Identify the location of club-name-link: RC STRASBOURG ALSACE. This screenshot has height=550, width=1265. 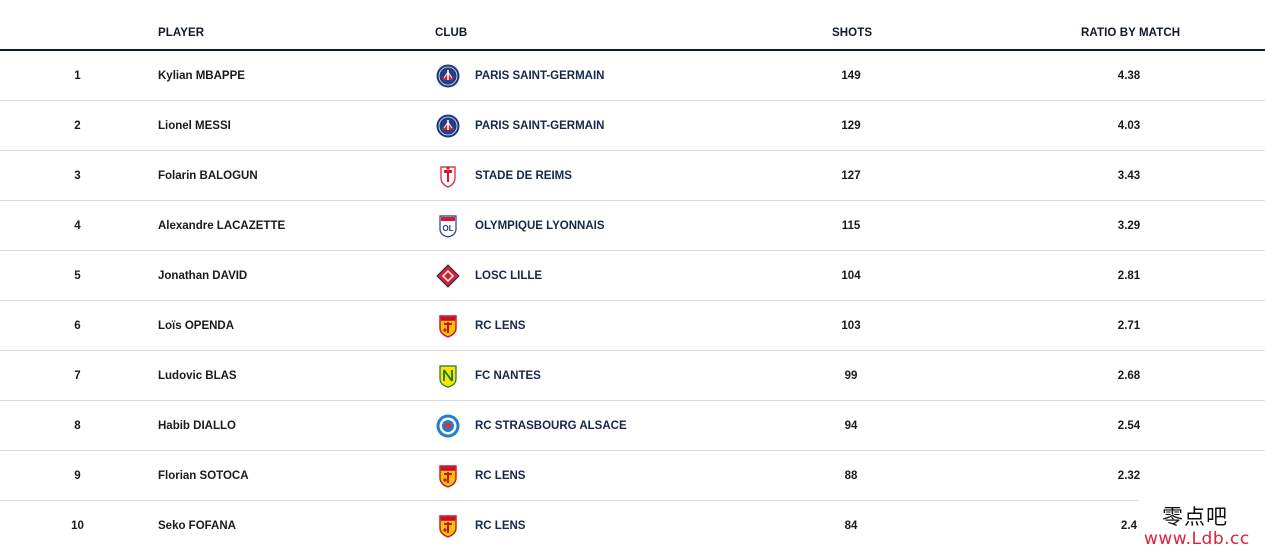
(551, 426).